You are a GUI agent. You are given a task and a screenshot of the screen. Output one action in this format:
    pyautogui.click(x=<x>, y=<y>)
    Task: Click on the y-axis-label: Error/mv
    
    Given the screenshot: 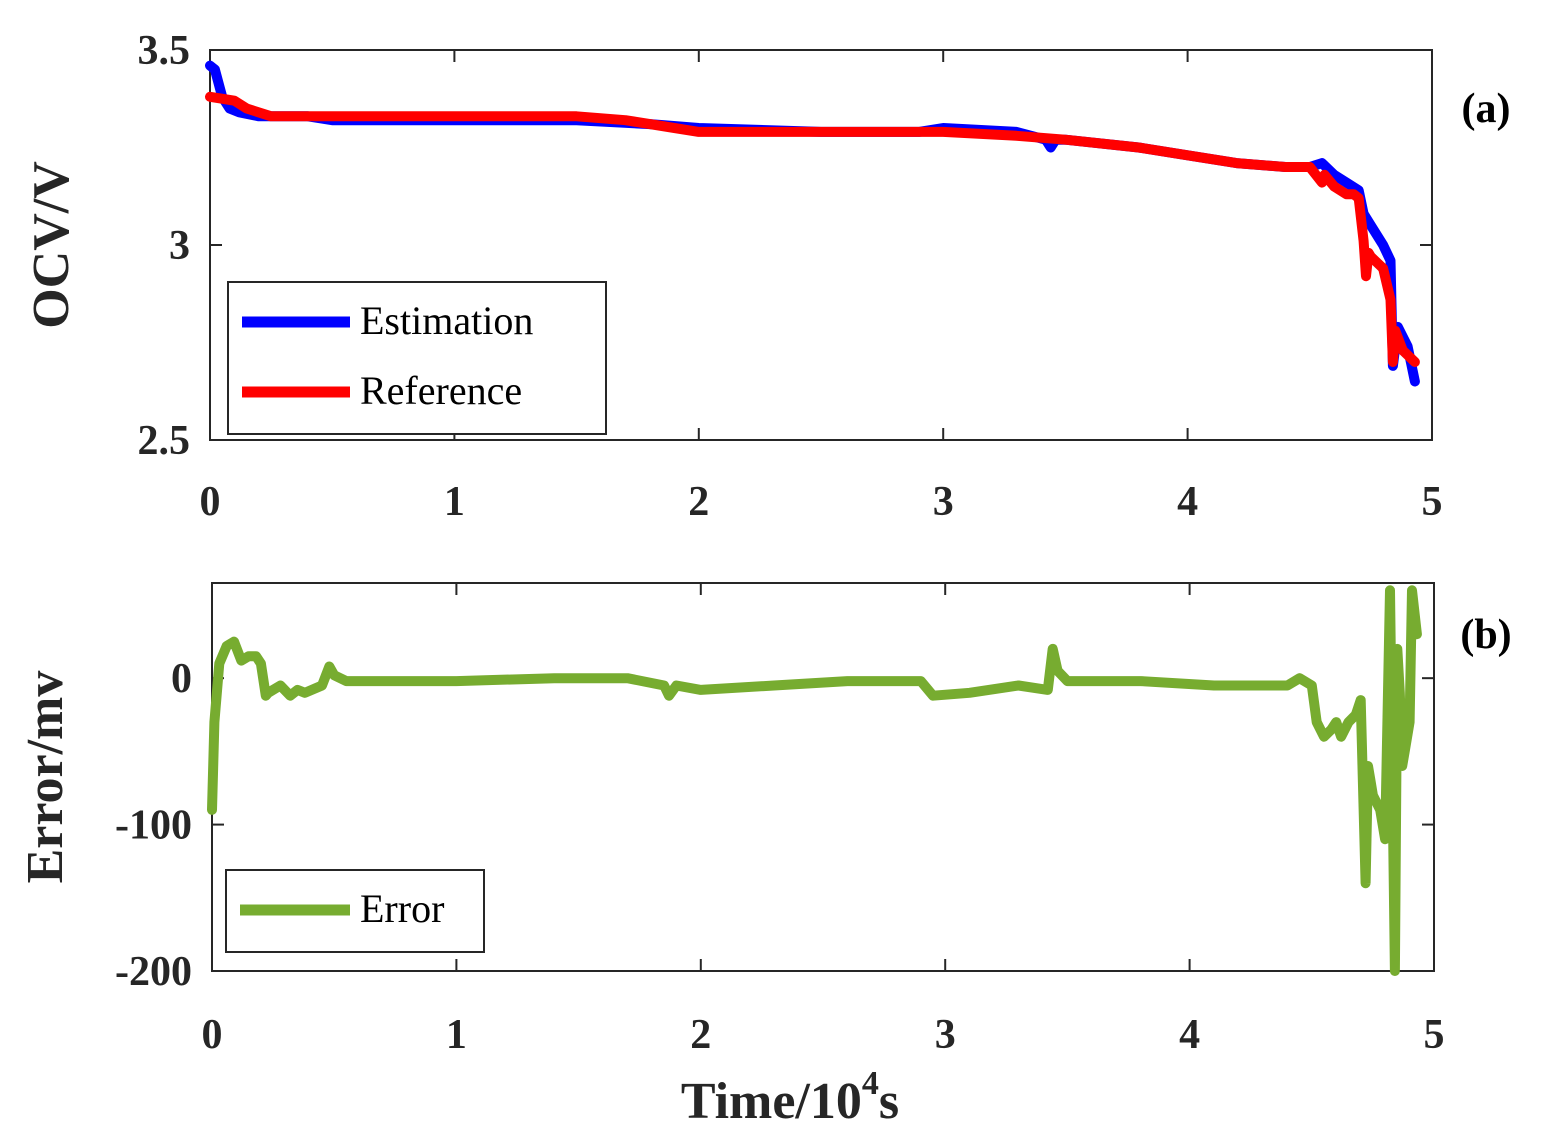 What is the action you would take?
    pyautogui.click(x=45, y=777)
    